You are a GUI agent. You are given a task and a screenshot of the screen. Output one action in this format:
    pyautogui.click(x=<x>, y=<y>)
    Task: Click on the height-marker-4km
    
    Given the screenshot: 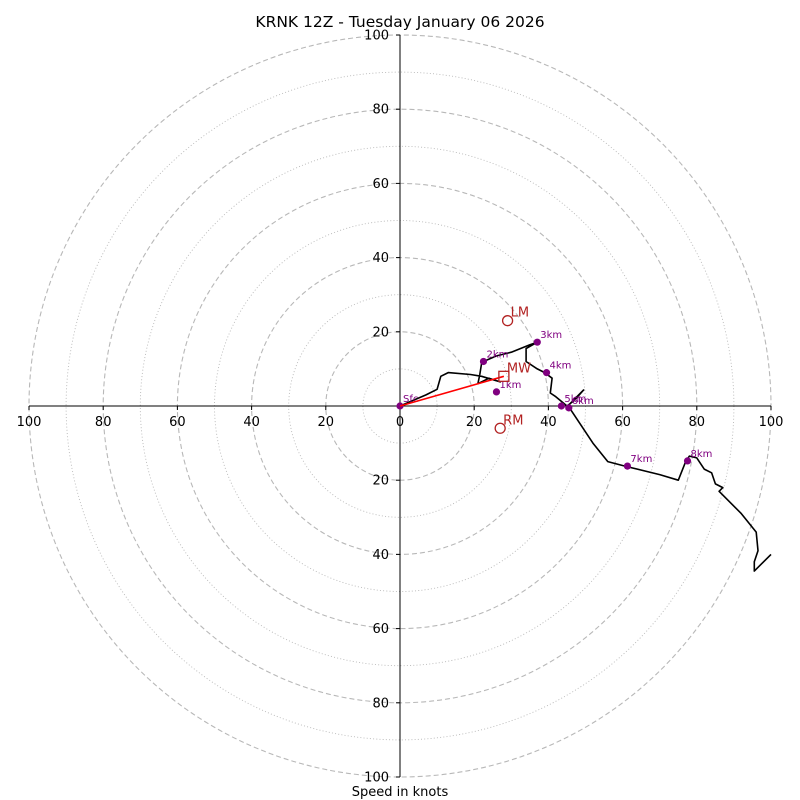 What is the action you would take?
    pyautogui.click(x=546, y=373)
    